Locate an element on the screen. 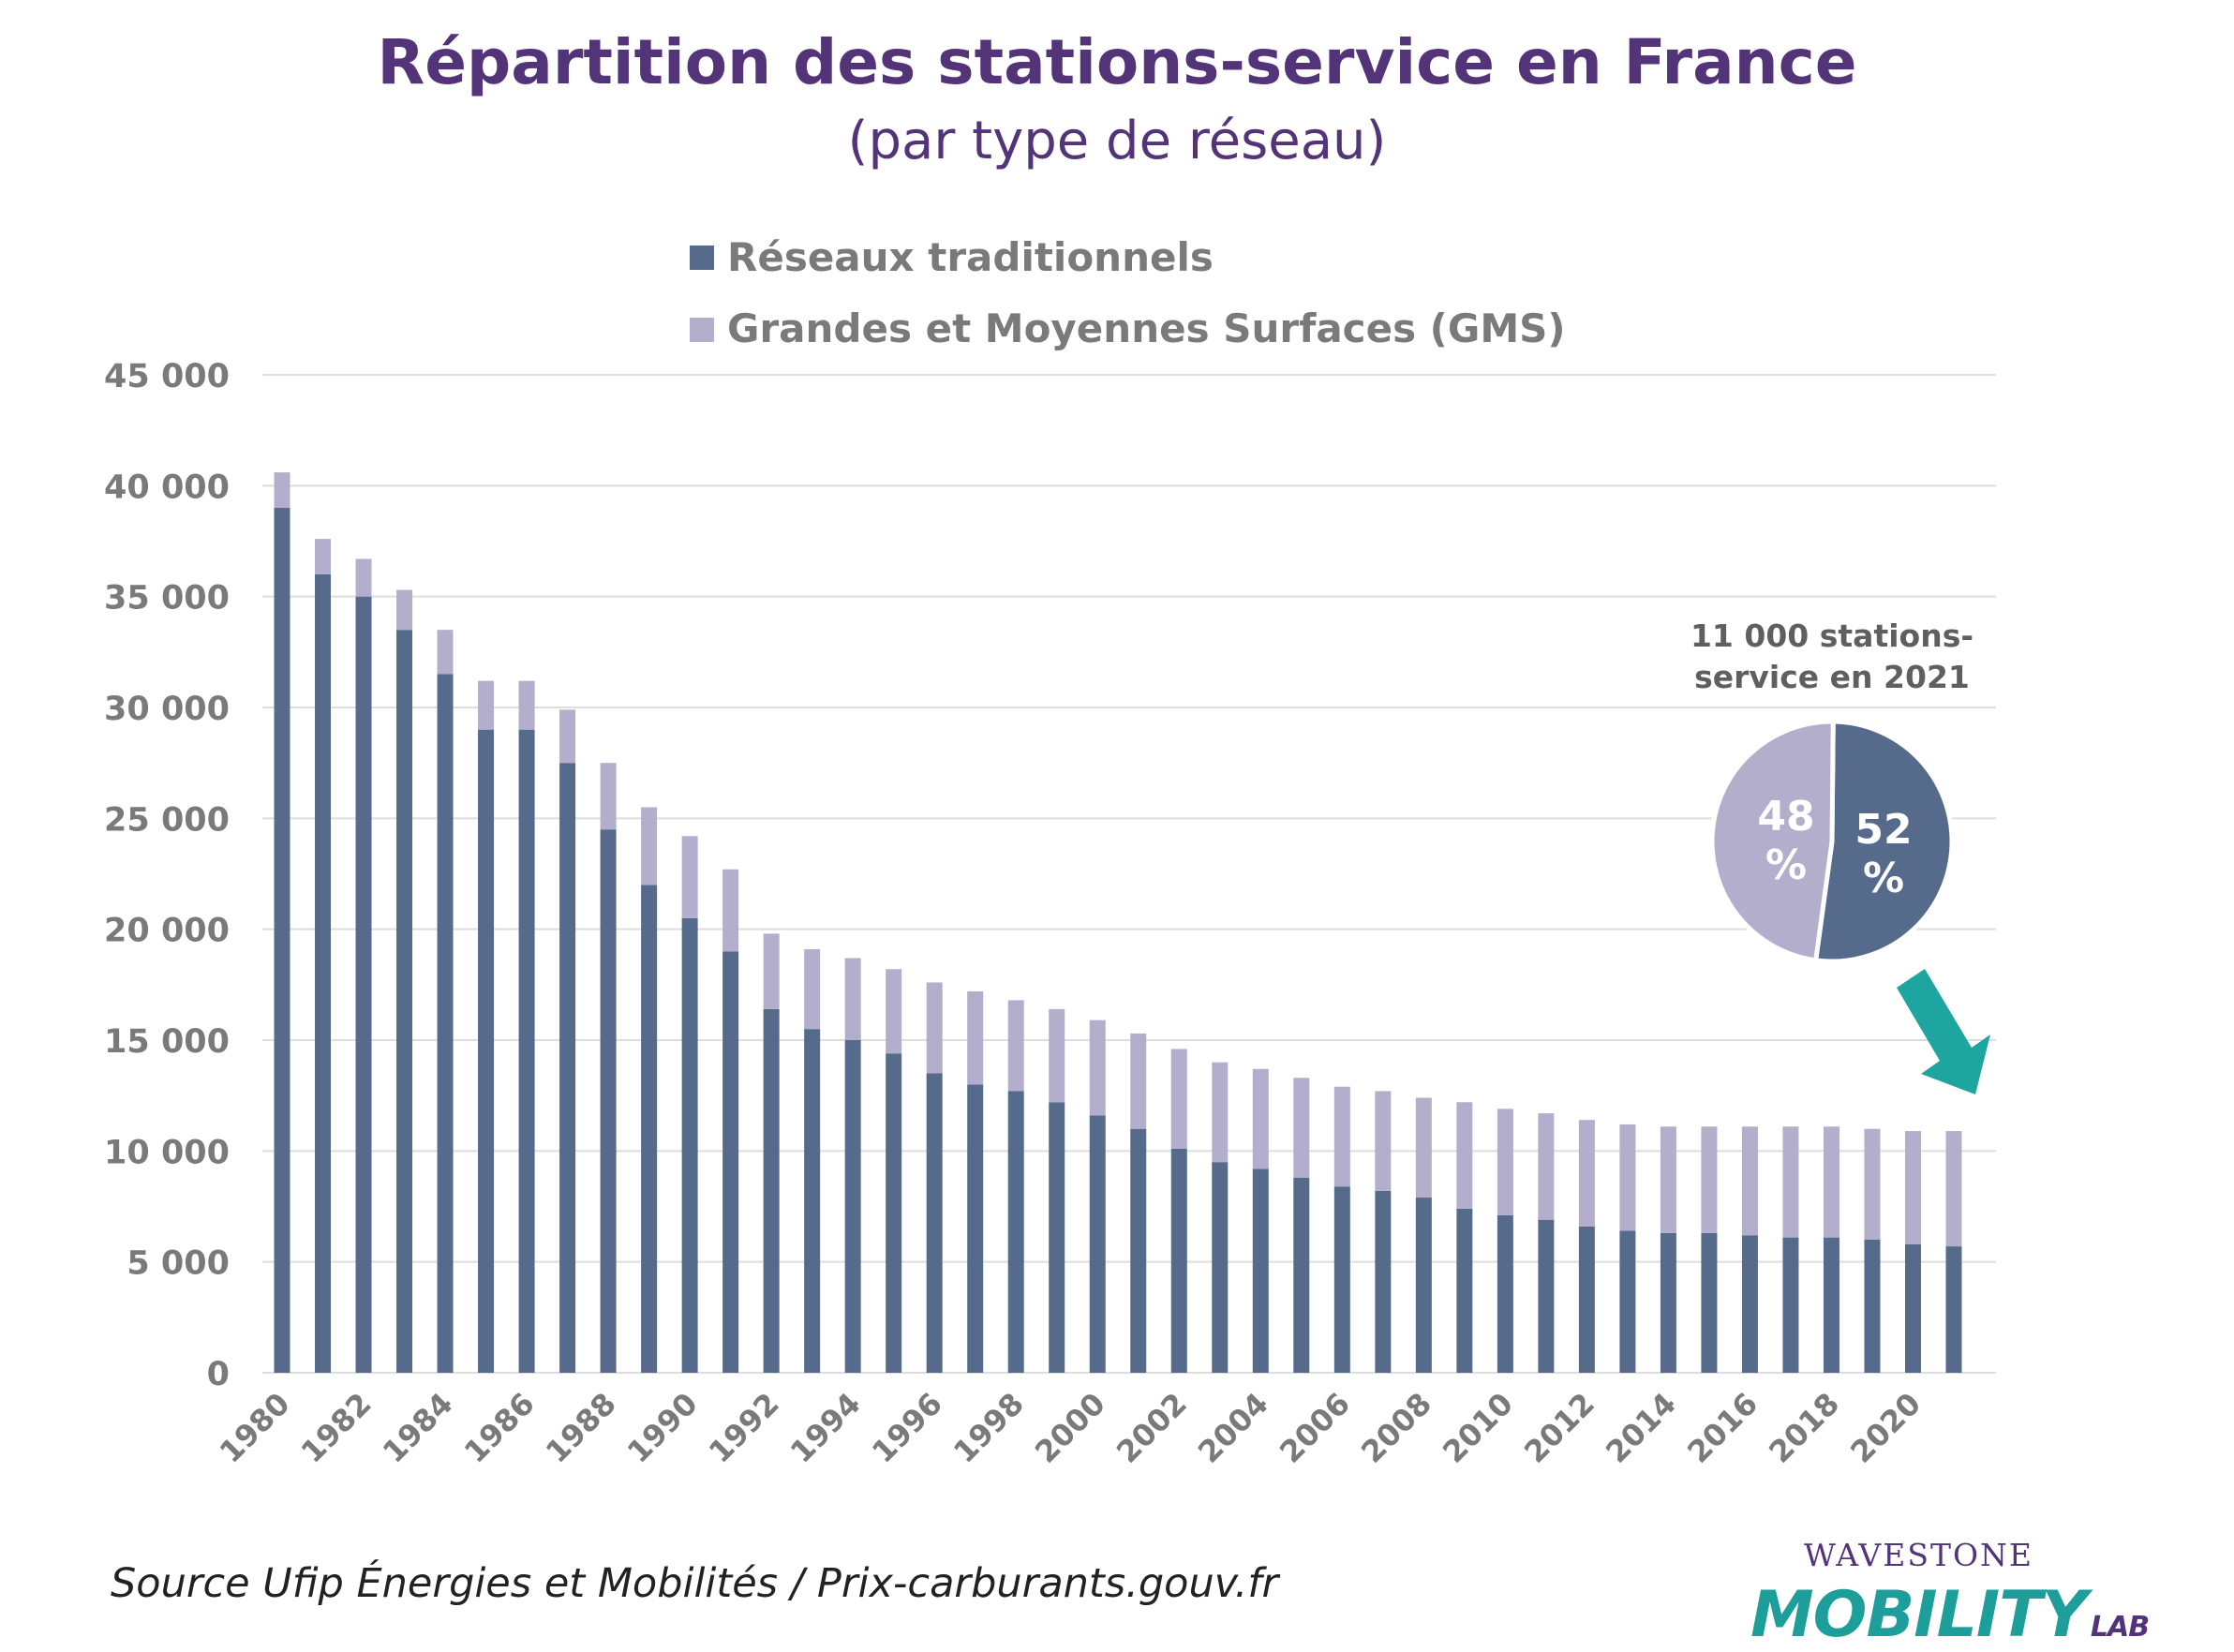  x-tick-label: 2004 is located at coordinates (1233, 1428).